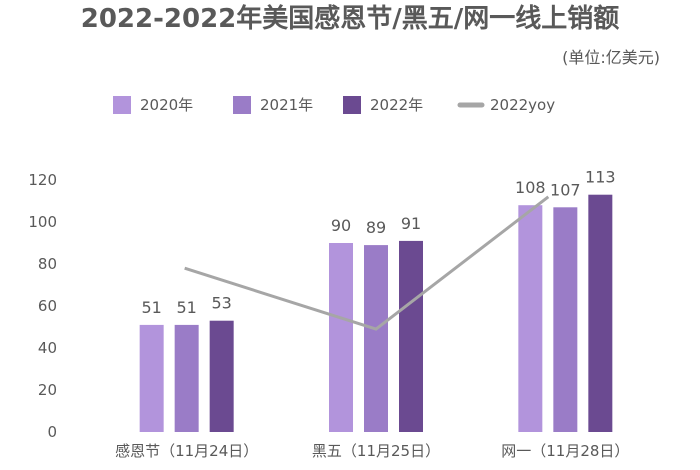 The height and width of the screenshot is (470, 700). Describe the element at coordinates (42, 180) in the screenshot. I see `y-tick-label: 120` at that location.